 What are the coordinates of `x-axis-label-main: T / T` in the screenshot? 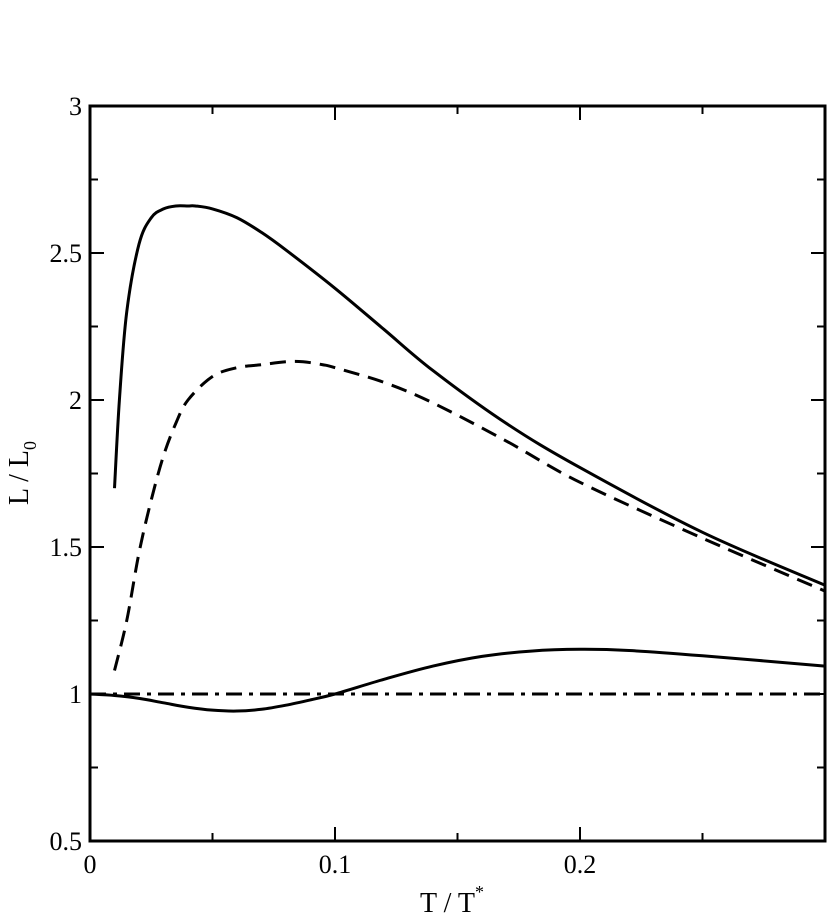 It's located at (447, 903).